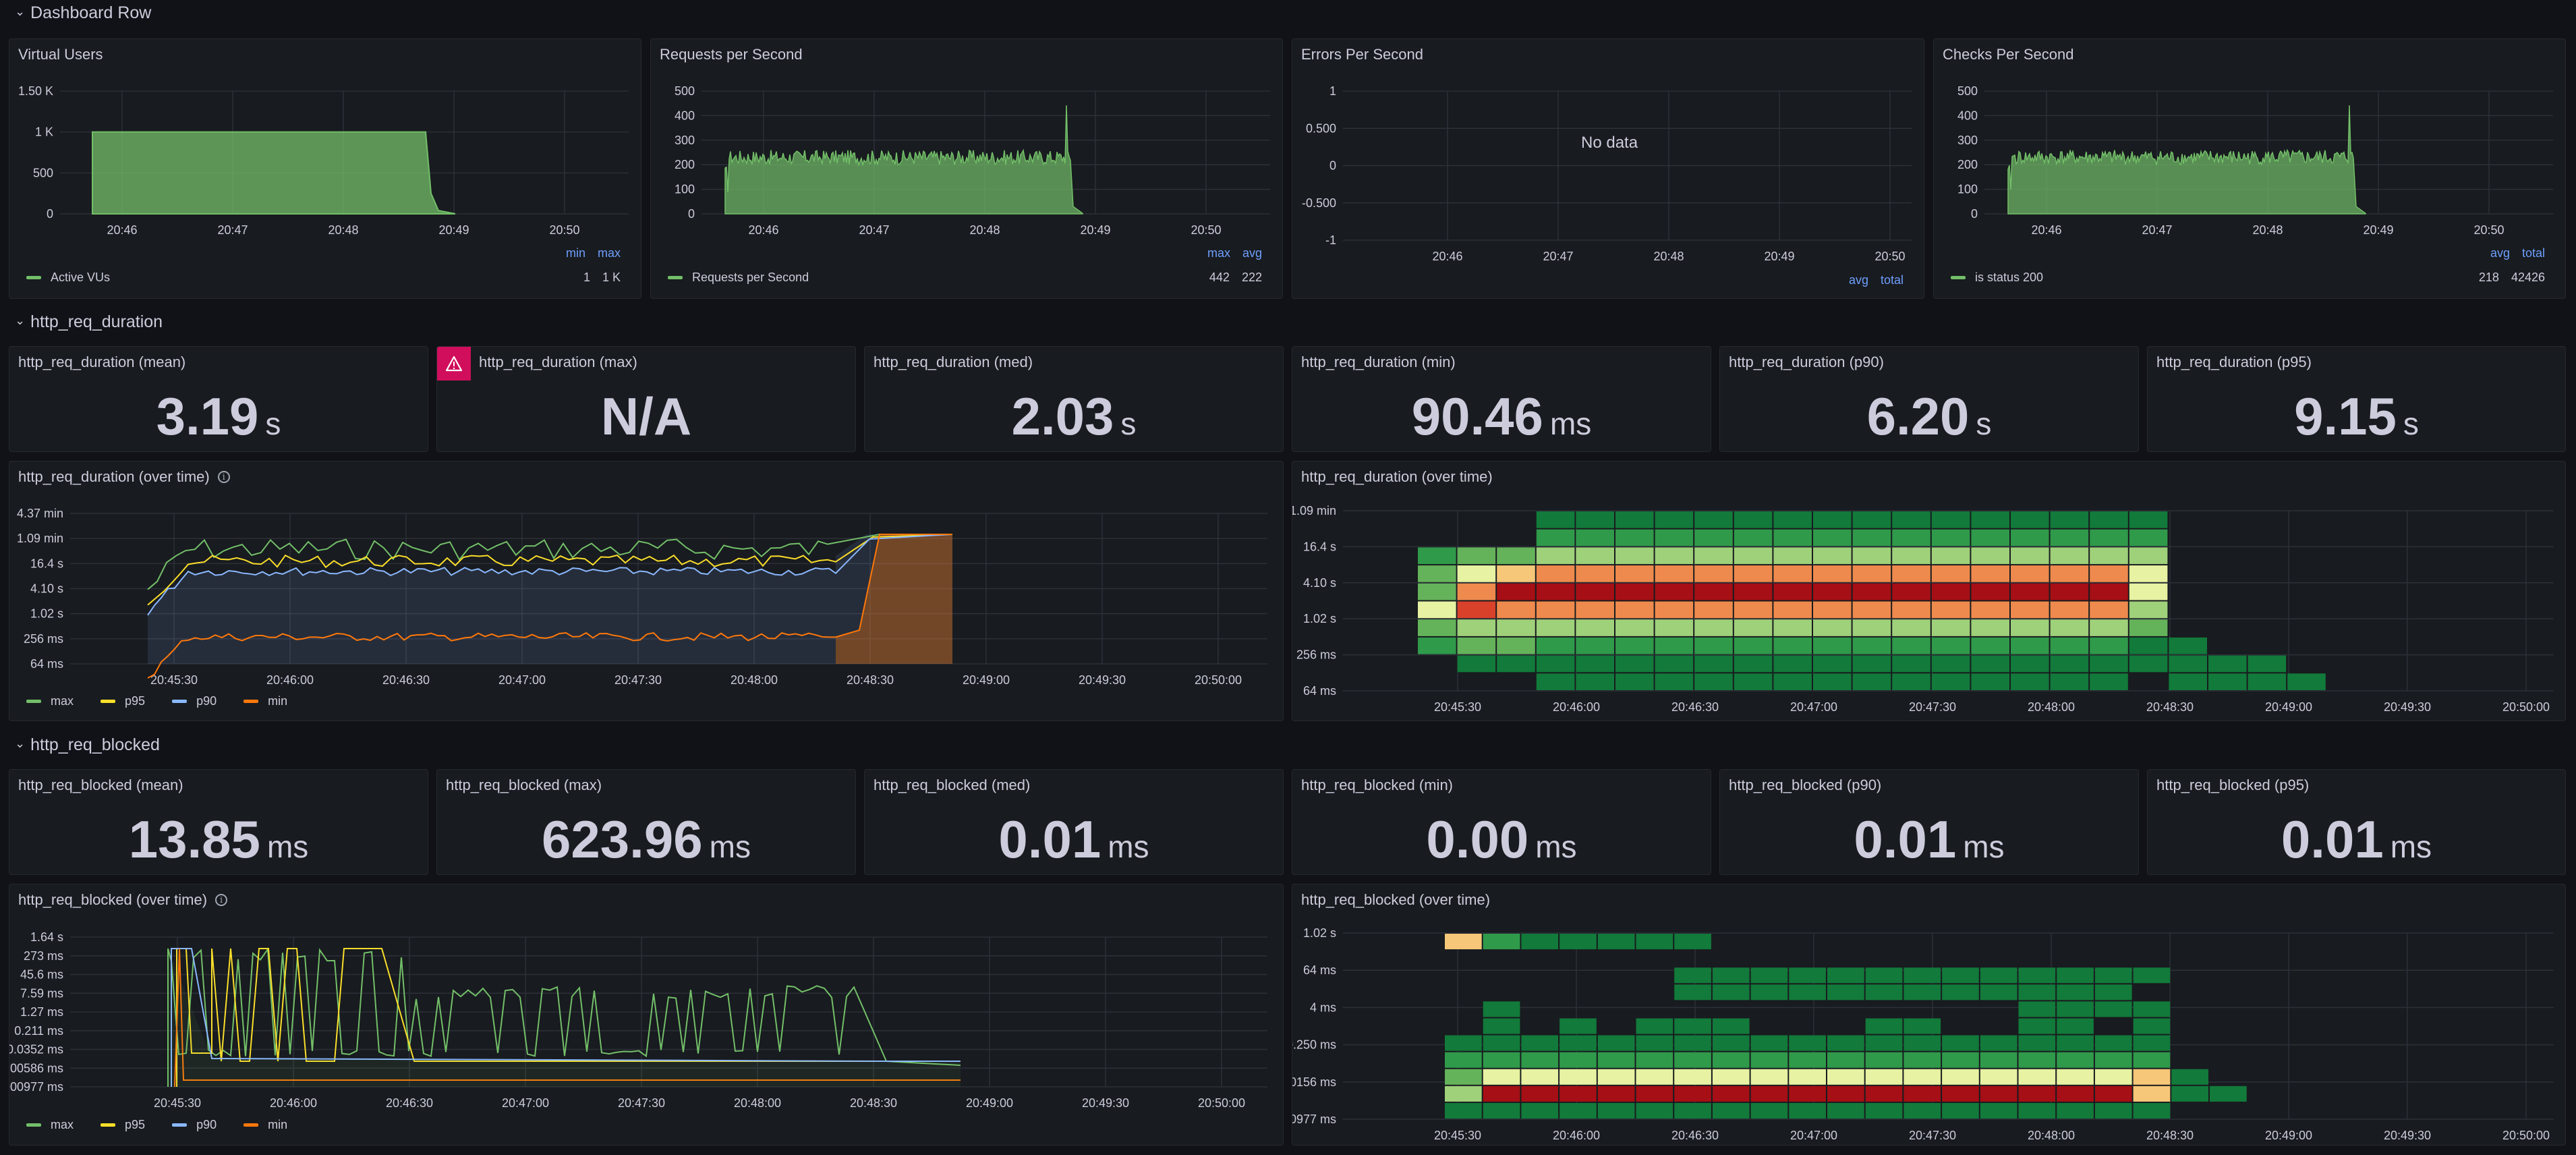 The width and height of the screenshot is (2576, 1155). What do you see at coordinates (1314, 1119) in the screenshot?
I see `y-tick-label: 0.000977 ms` at bounding box center [1314, 1119].